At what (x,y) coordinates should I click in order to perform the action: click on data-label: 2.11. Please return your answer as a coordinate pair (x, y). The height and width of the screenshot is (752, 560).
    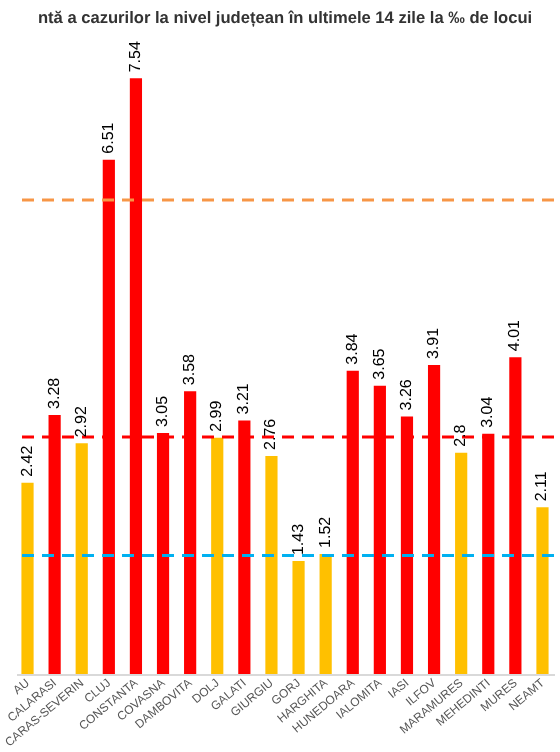
    Looking at the image, I should click on (541, 486).